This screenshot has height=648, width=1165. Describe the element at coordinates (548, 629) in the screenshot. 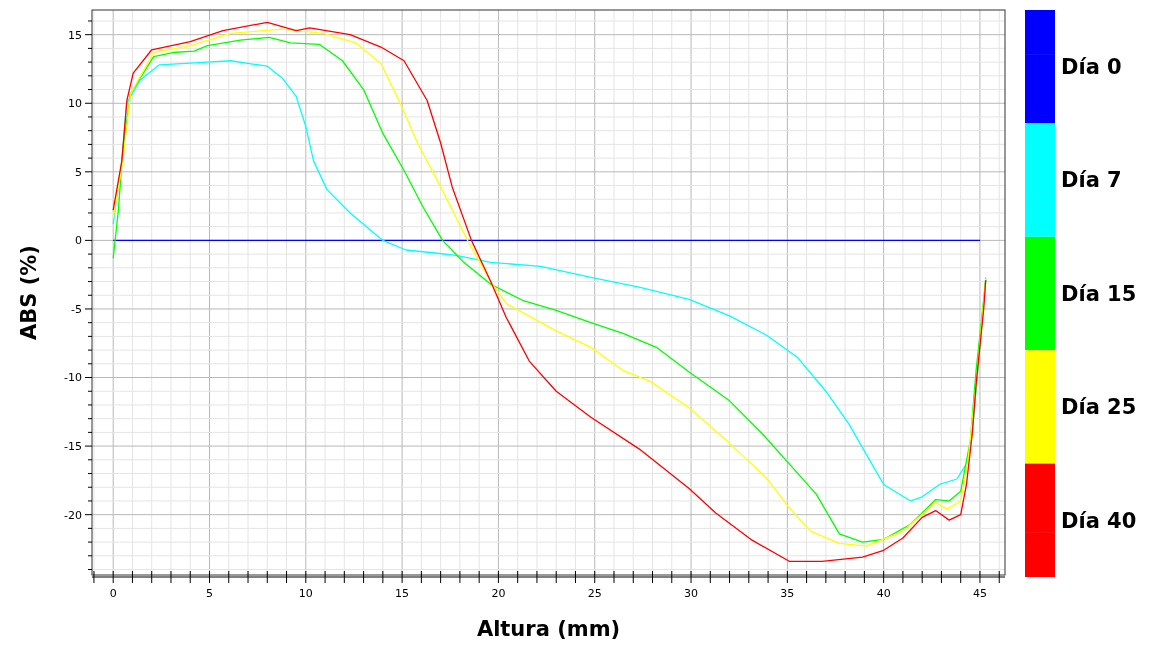

I see `x-axis-title: Altura (mm)` at that location.